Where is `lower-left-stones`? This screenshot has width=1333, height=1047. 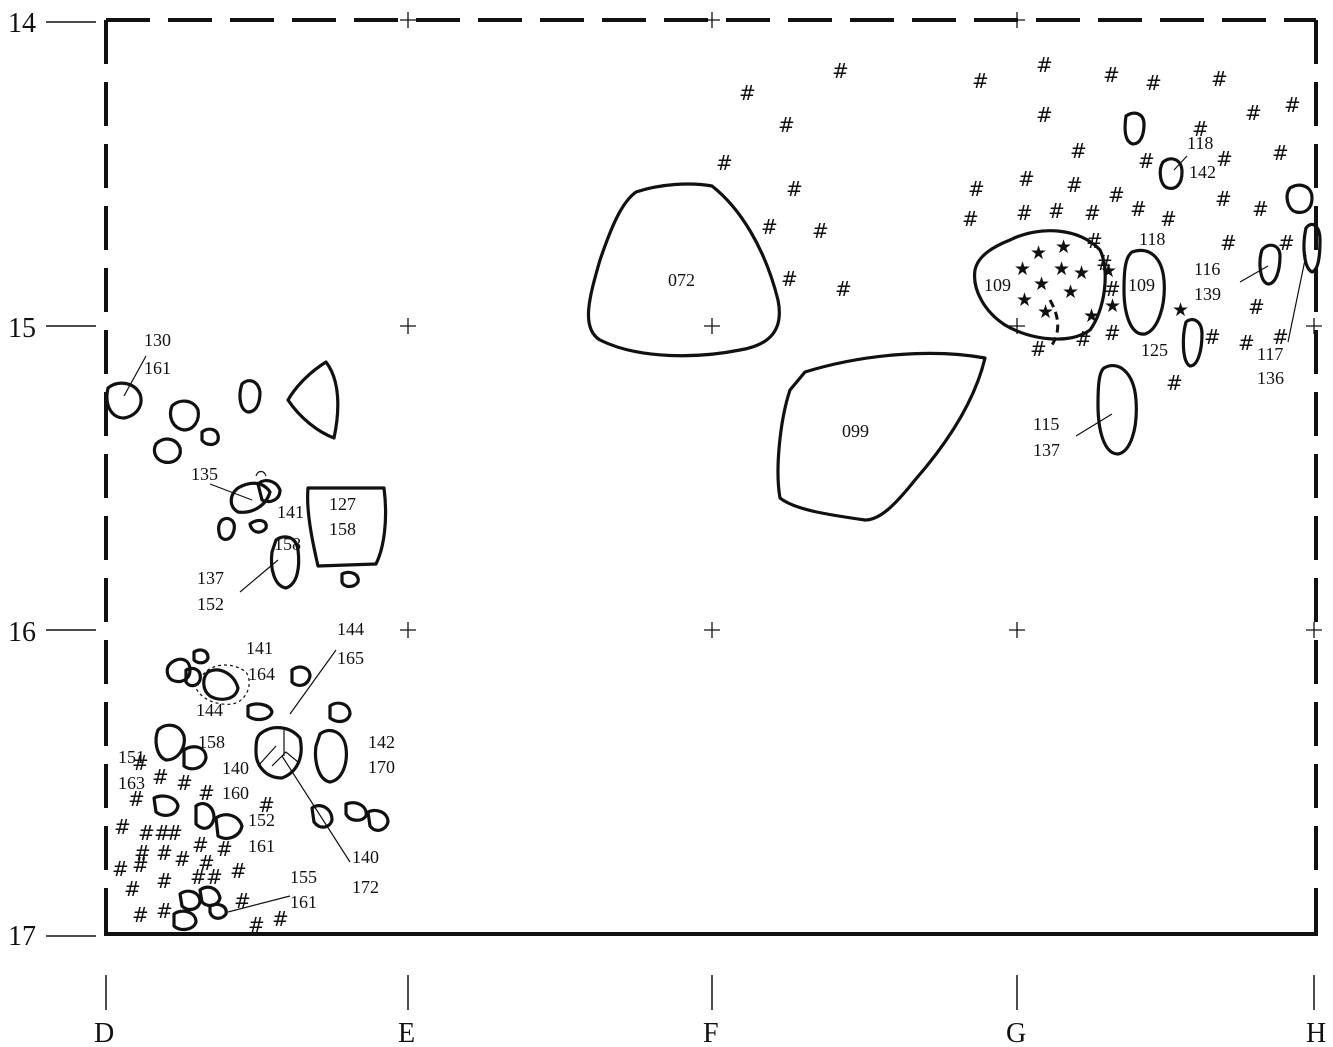
lower-left-stones is located at coordinates (271, 790).